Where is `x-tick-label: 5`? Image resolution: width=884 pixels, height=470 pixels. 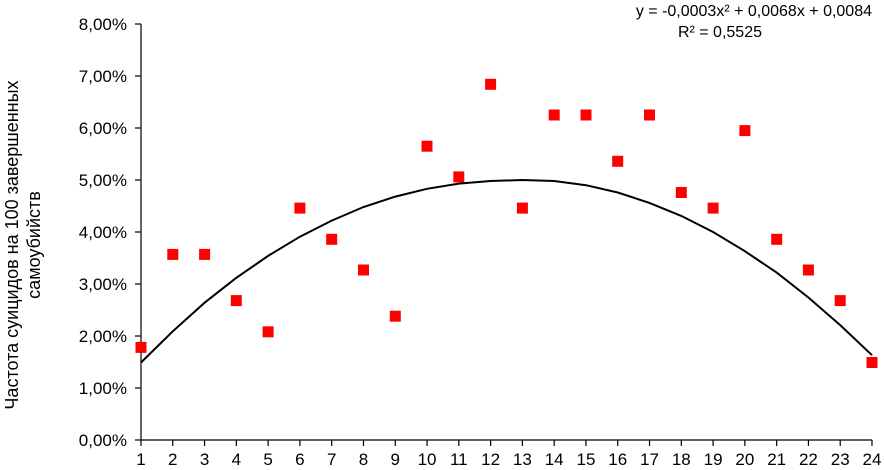 x-tick-label: 5 is located at coordinates (267, 459).